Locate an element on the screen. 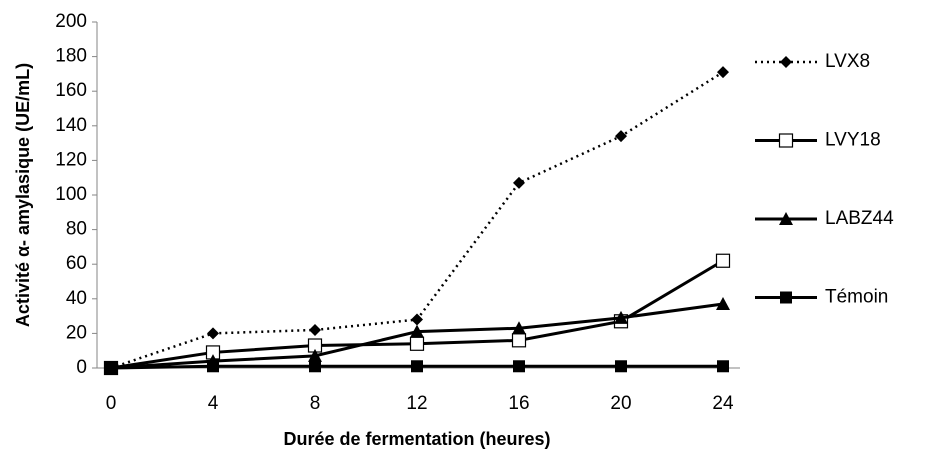 This screenshot has height=454, width=940. legend-label: LABZ44 is located at coordinates (859, 218).